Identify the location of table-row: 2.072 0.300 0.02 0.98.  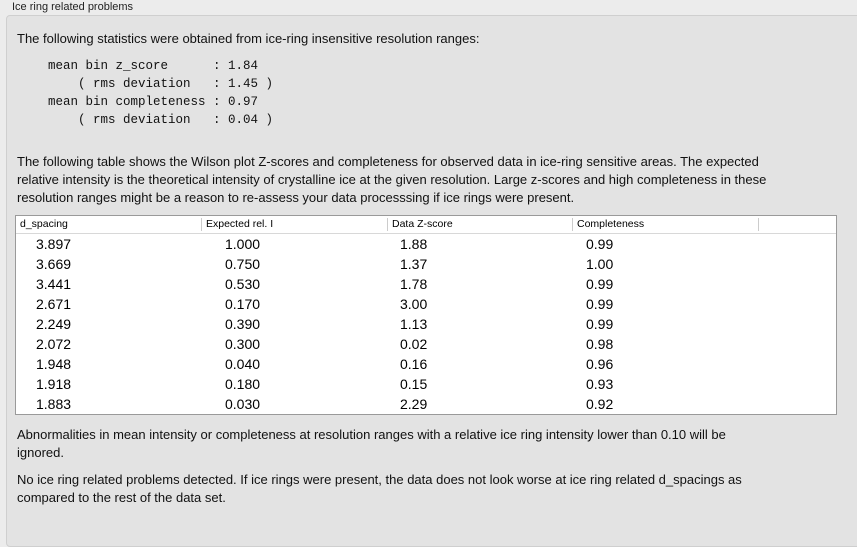
(426, 344).